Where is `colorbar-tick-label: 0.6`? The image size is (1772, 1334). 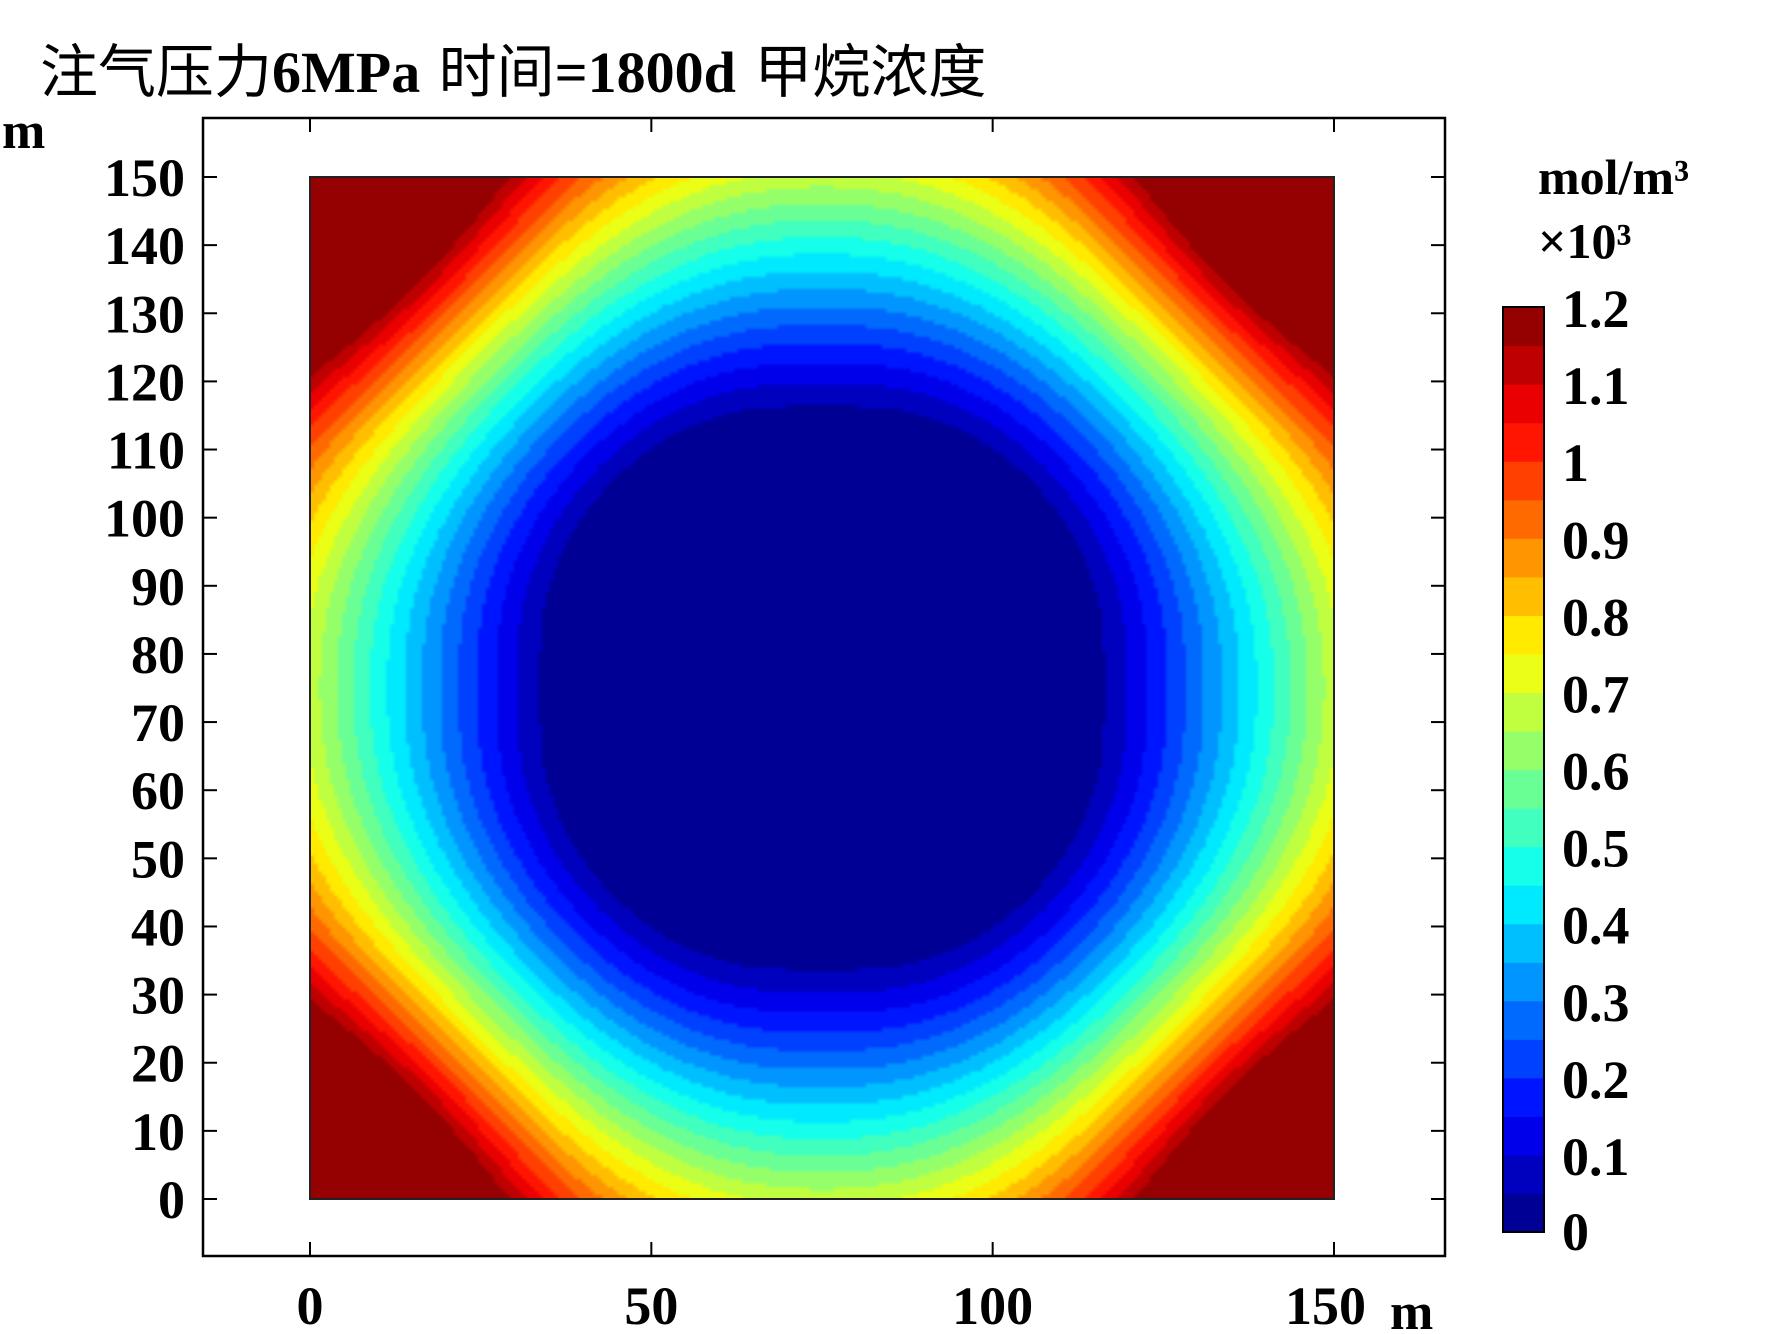
colorbar-tick-label: 0.6 is located at coordinates (1596, 772).